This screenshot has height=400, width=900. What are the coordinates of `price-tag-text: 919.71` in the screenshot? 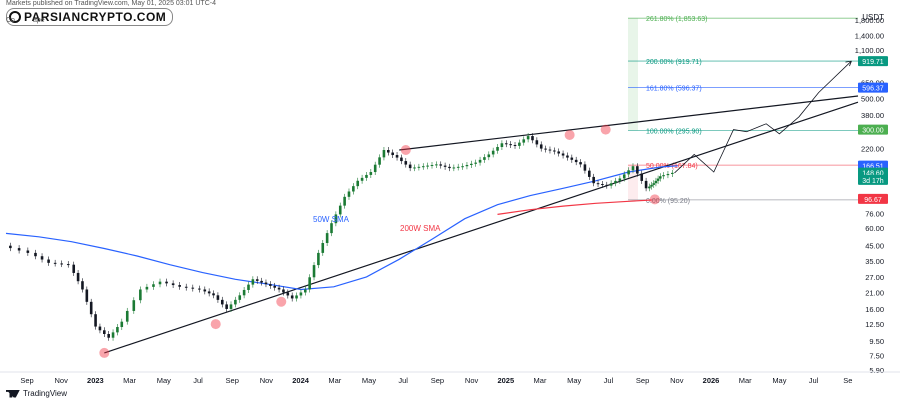 It's located at (873, 62).